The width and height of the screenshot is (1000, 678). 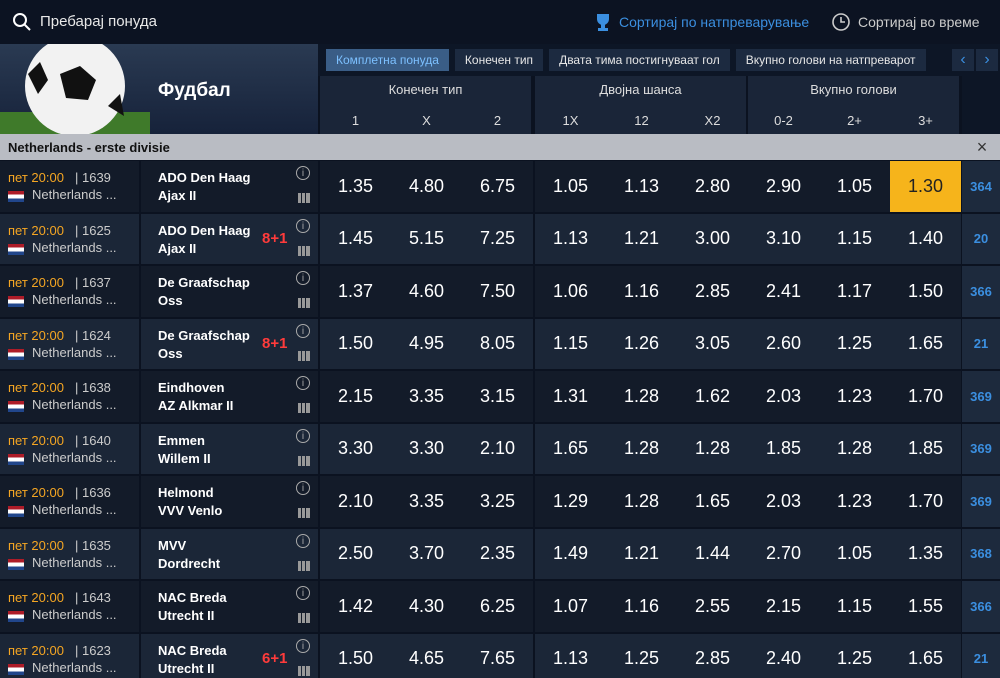 I want to click on odd-button: 2.03, so click(x=783, y=501).